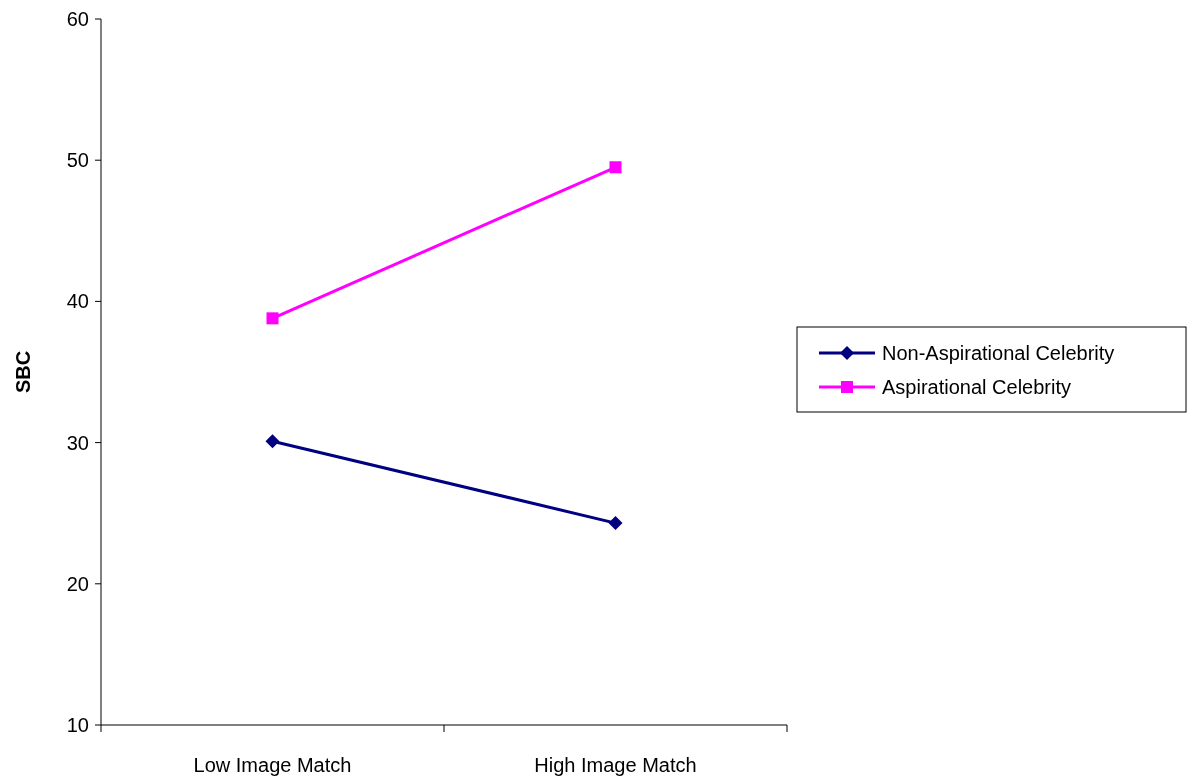  Describe the element at coordinates (615, 765) in the screenshot. I see `x-tick-label: High Image Match` at that location.